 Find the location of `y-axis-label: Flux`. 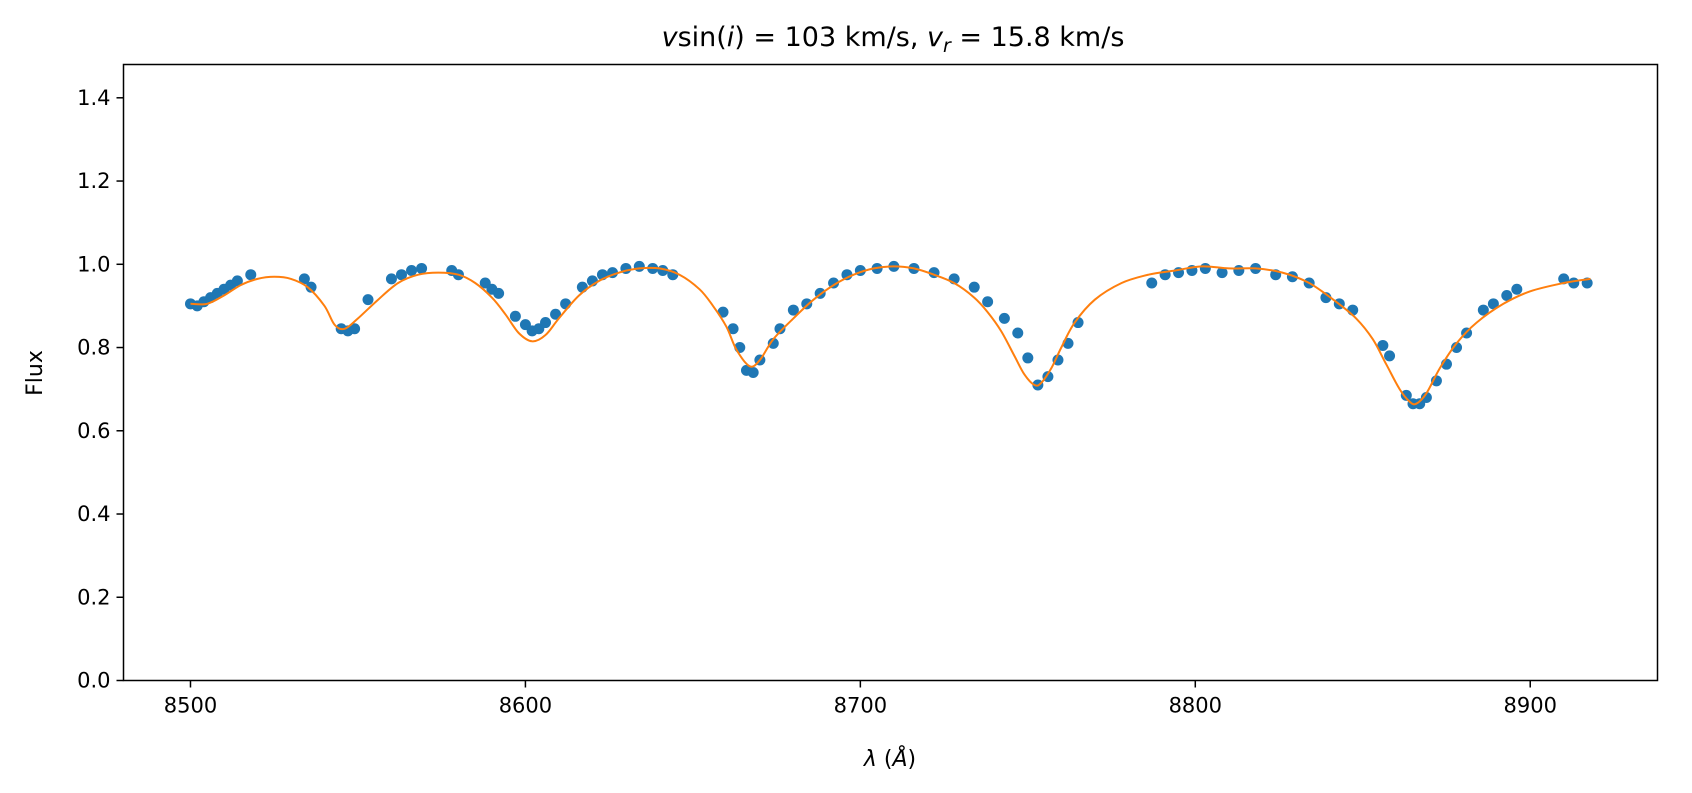

y-axis-label: Flux is located at coordinates (35, 373).